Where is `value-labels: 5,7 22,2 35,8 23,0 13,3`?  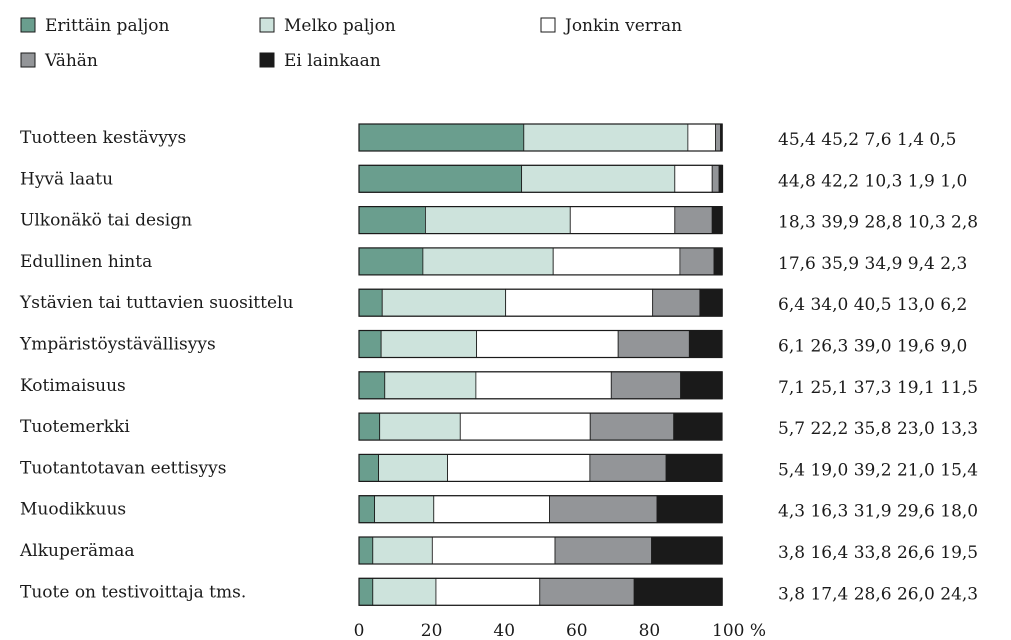 value-labels: 5,7 22,2 35,8 23,0 13,3 is located at coordinates (878, 429).